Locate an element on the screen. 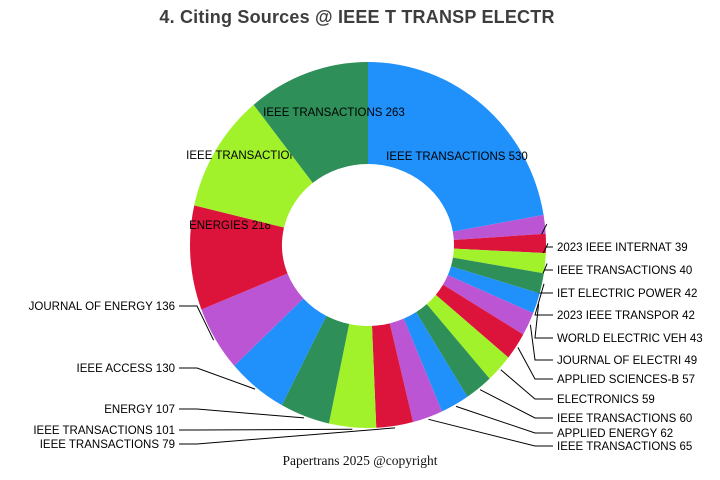  slice-inside-label: IEEE TRANSACTIONS 263 is located at coordinates (334, 113).